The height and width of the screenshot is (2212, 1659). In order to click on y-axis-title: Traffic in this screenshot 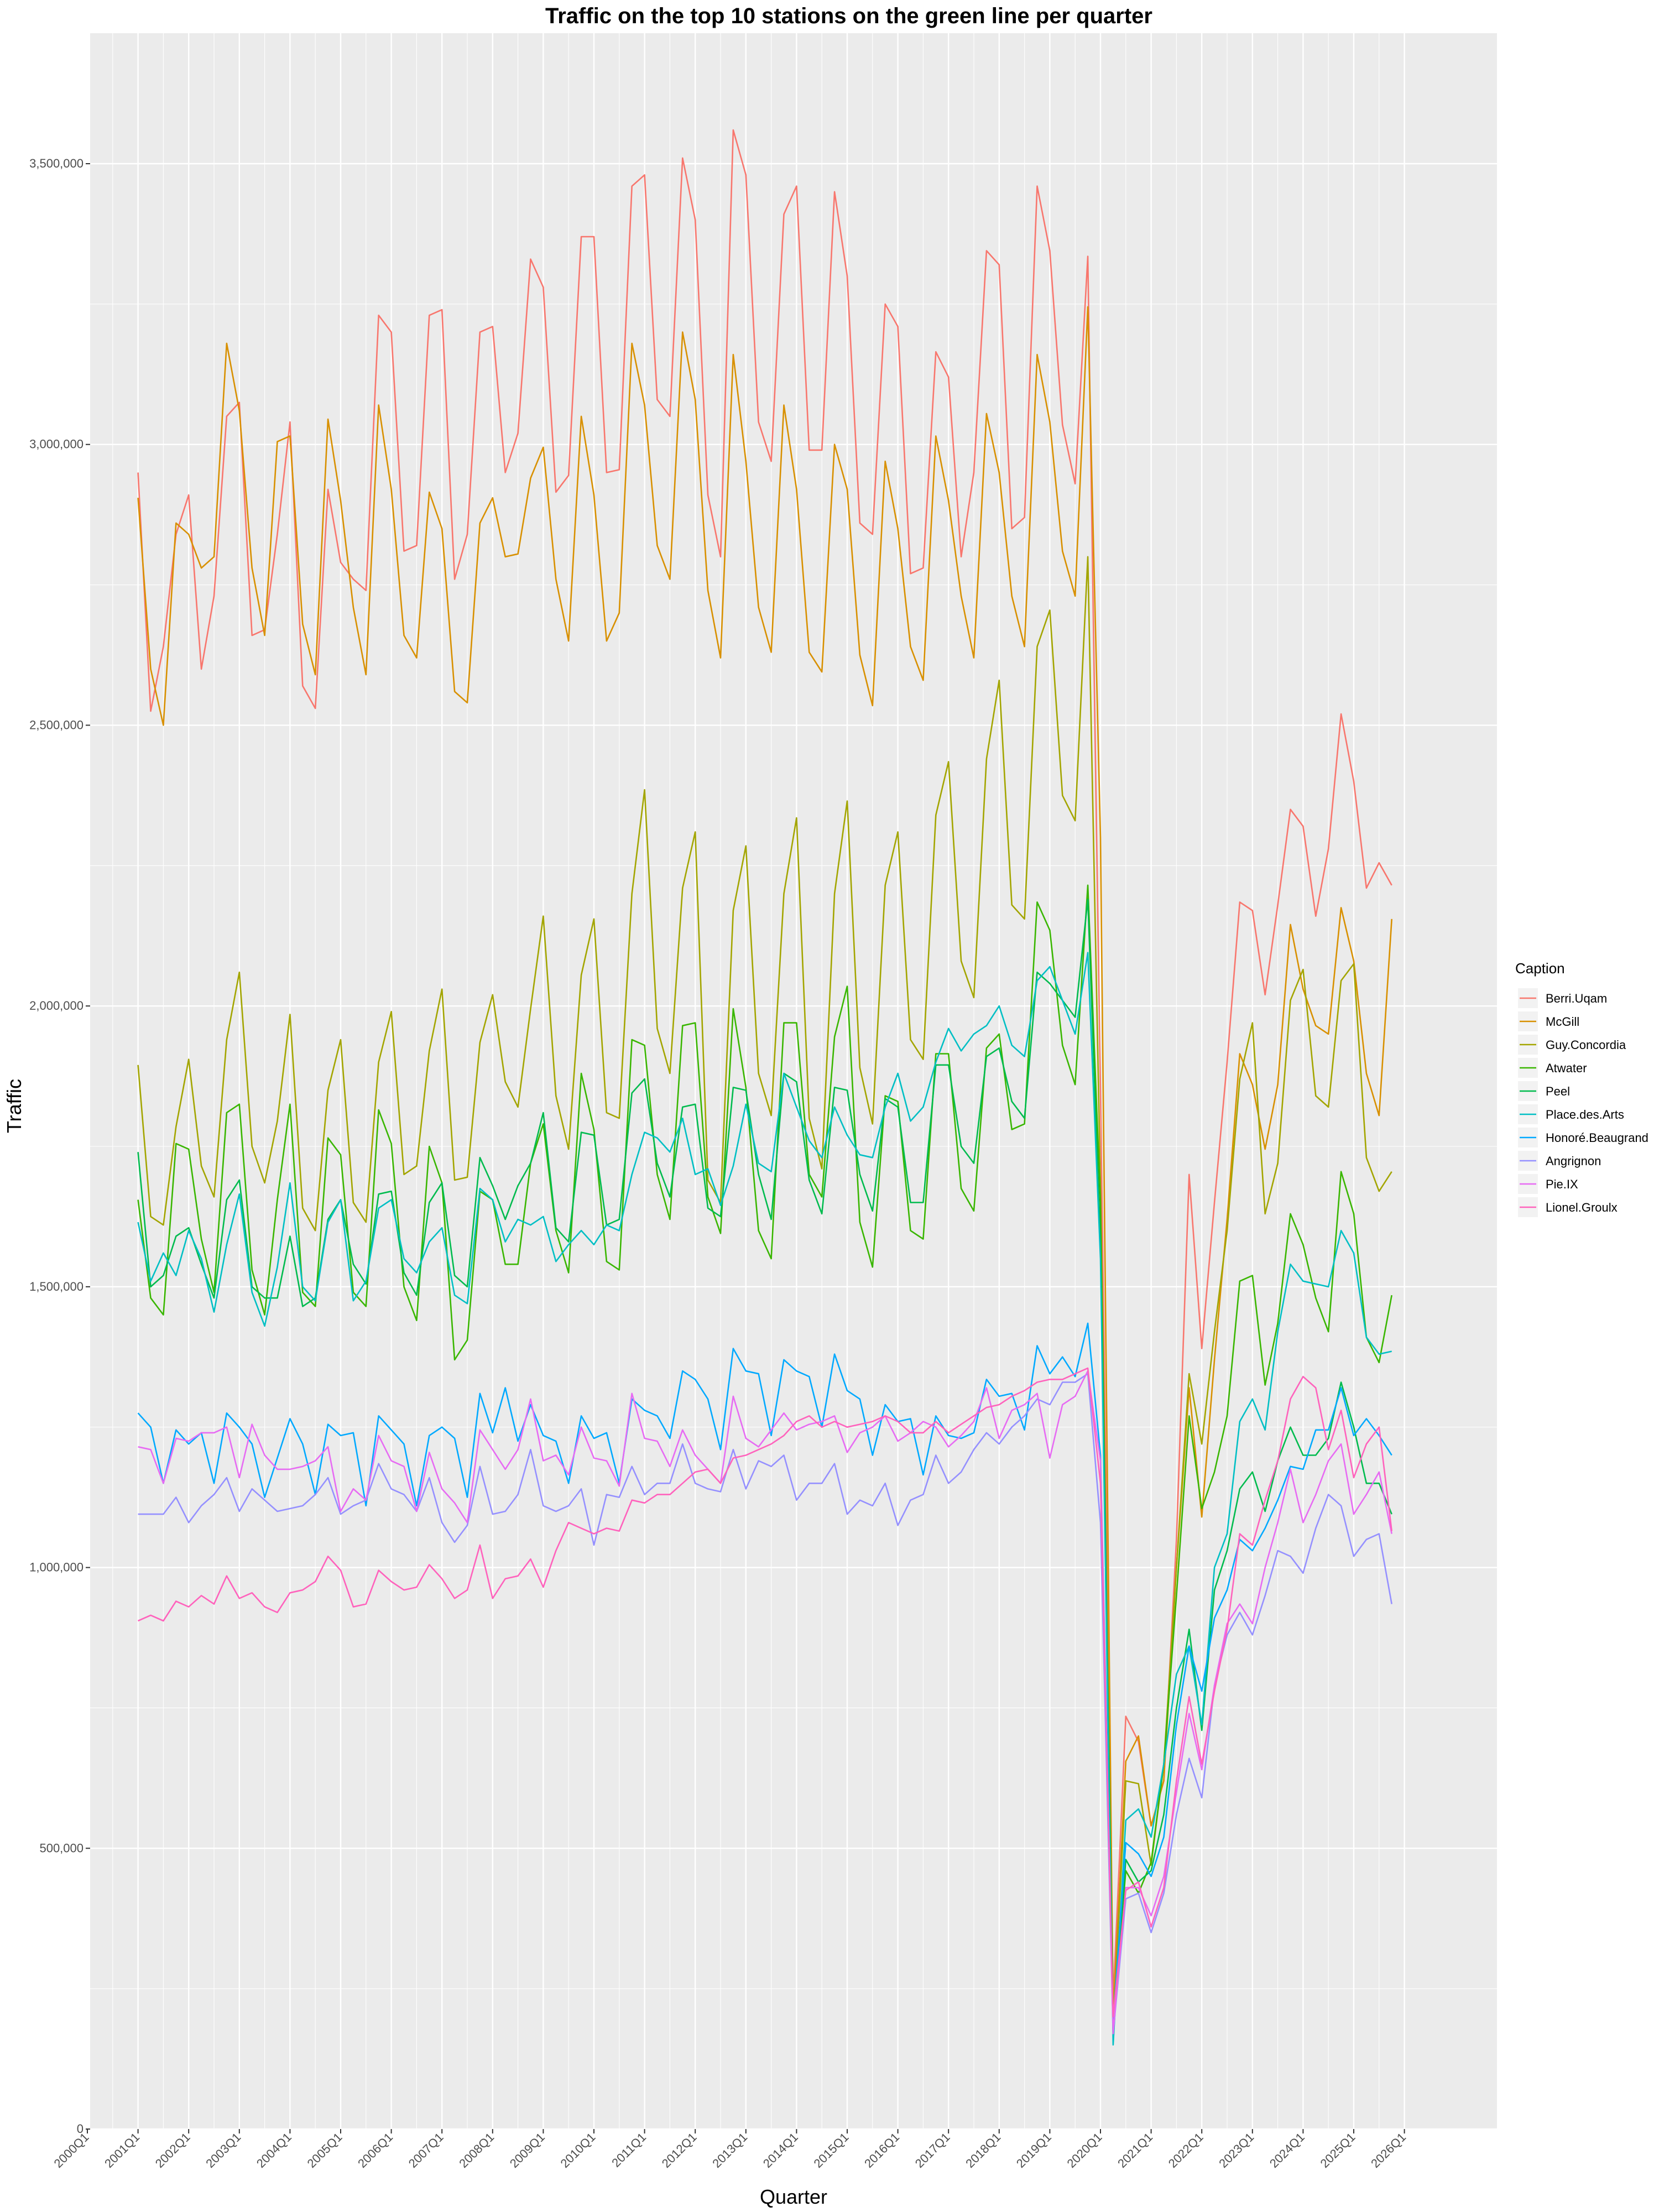, I will do `click(14, 1106)`.